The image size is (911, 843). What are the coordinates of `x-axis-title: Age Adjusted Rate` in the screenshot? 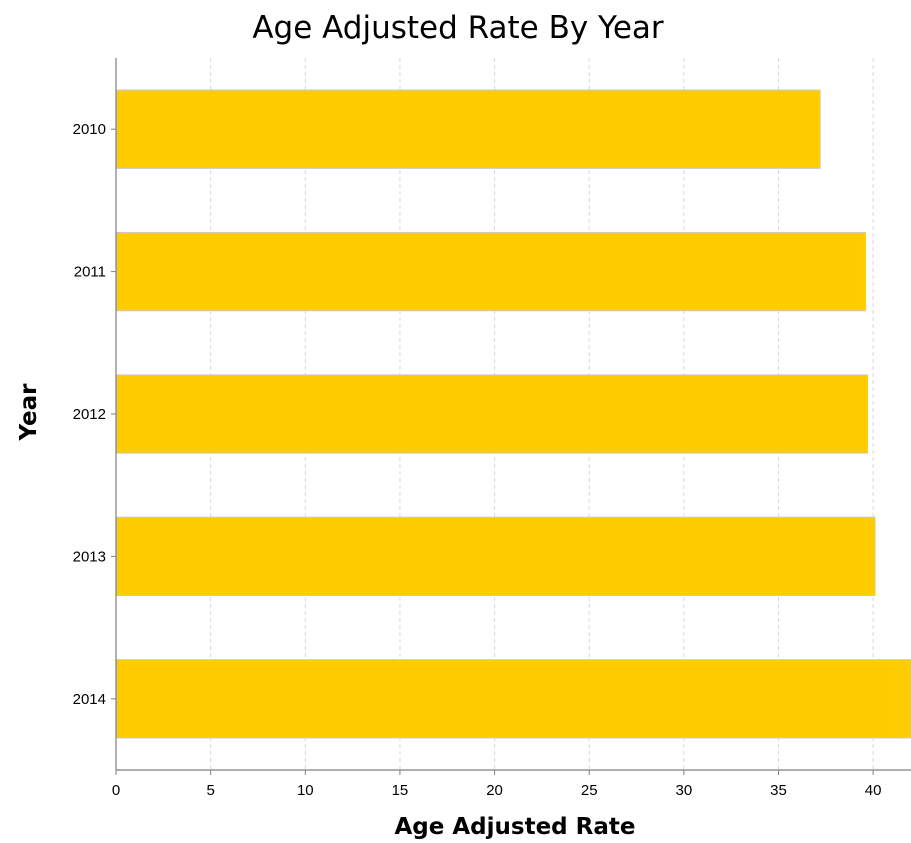 It's located at (515, 827).